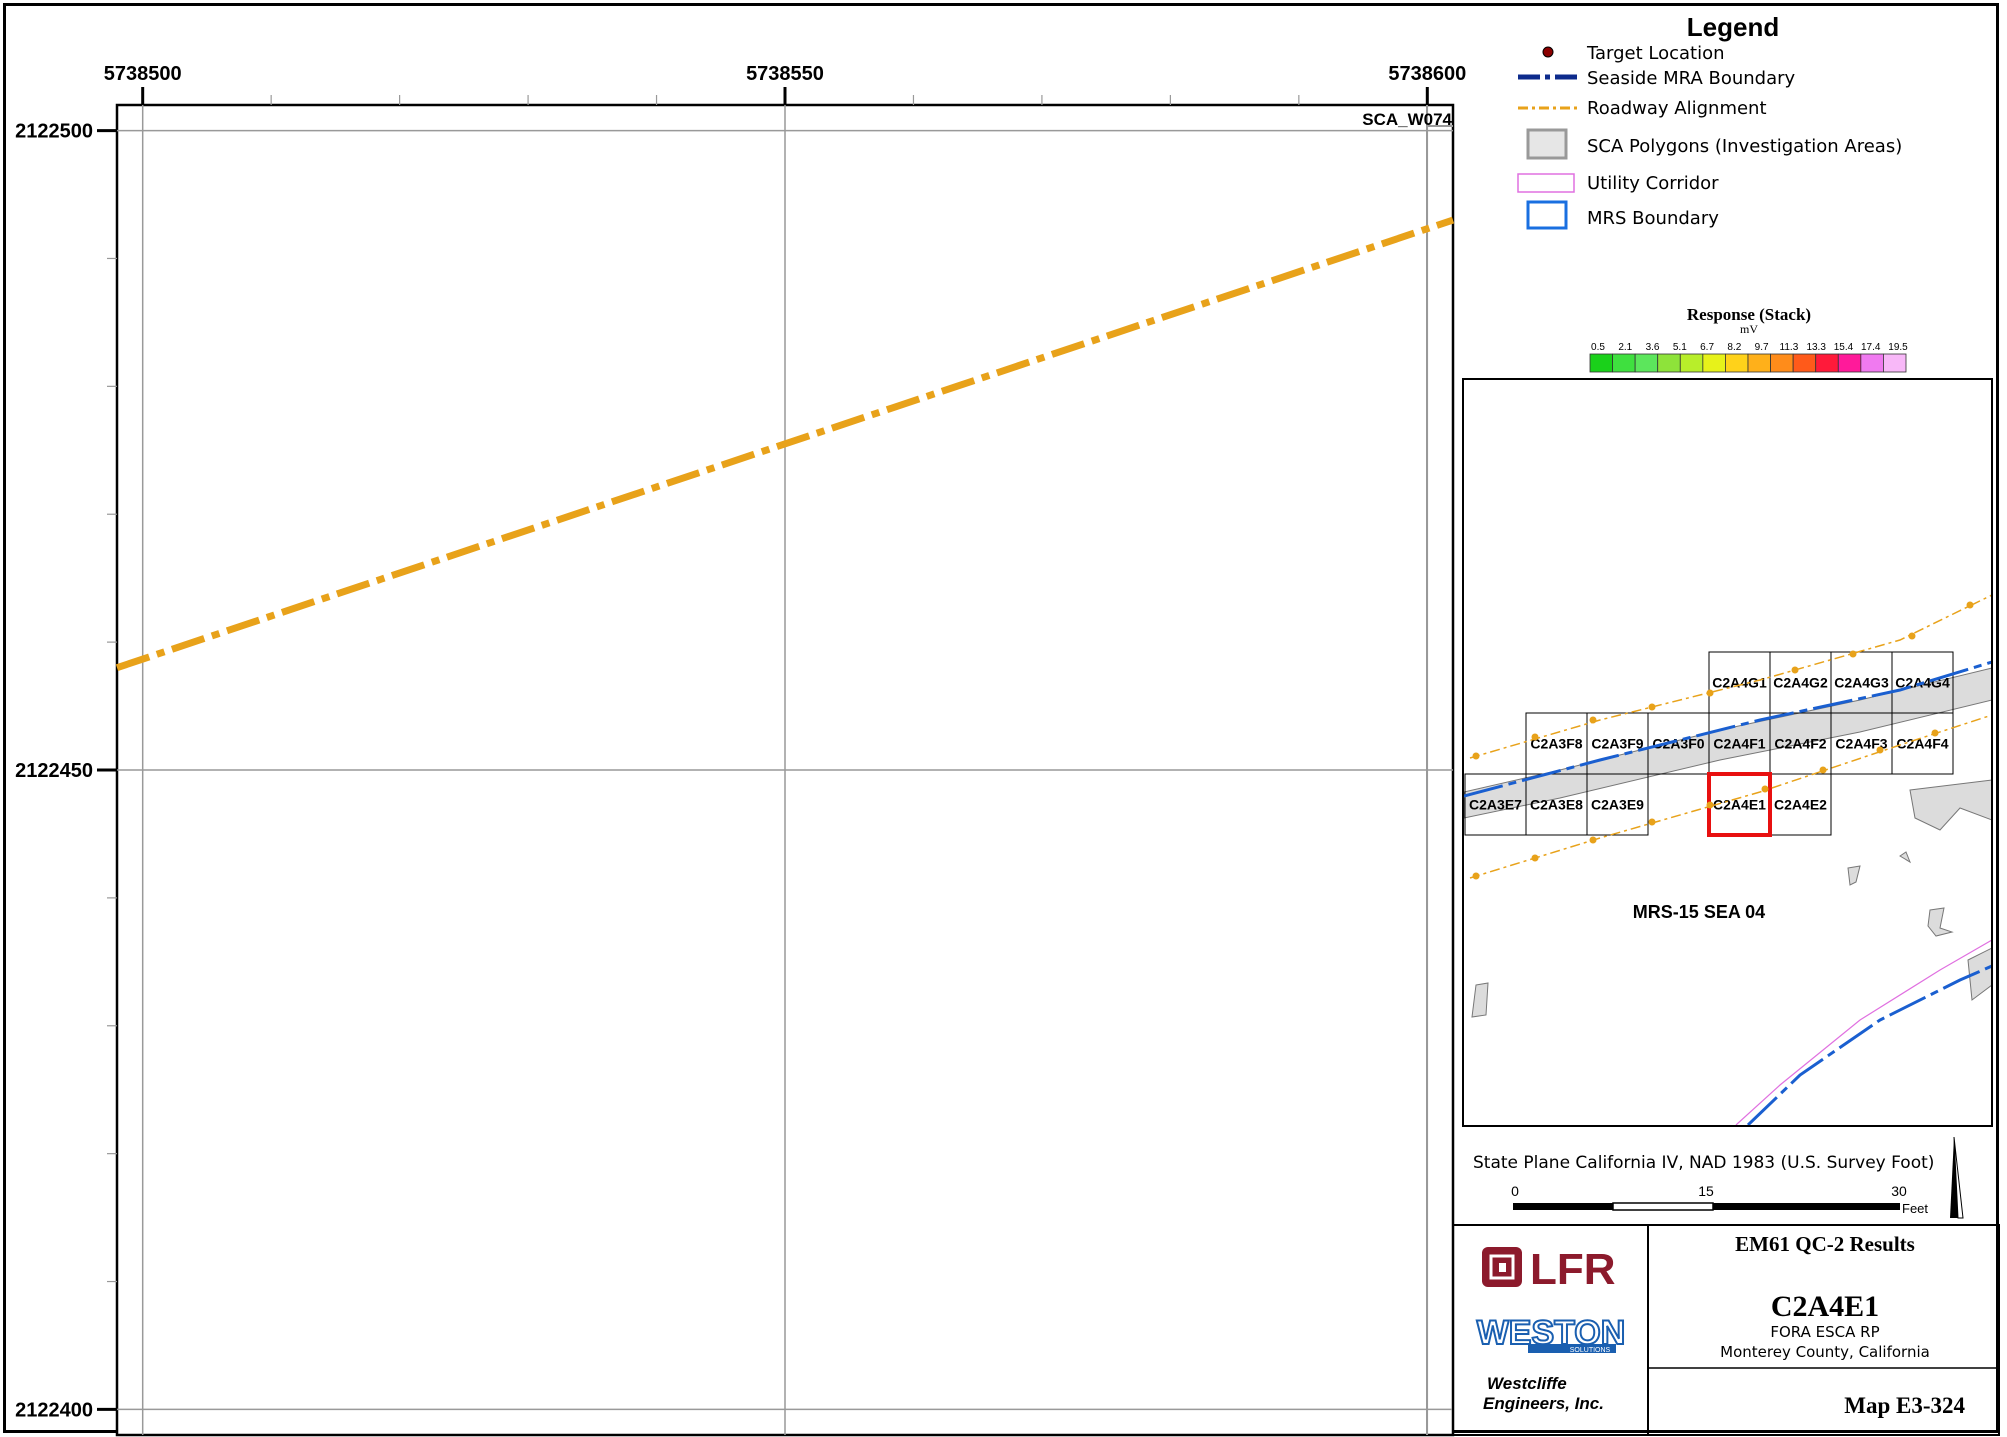 The width and height of the screenshot is (2007, 1437). I want to click on colorbar-tick: 11.3, so click(1789, 347).